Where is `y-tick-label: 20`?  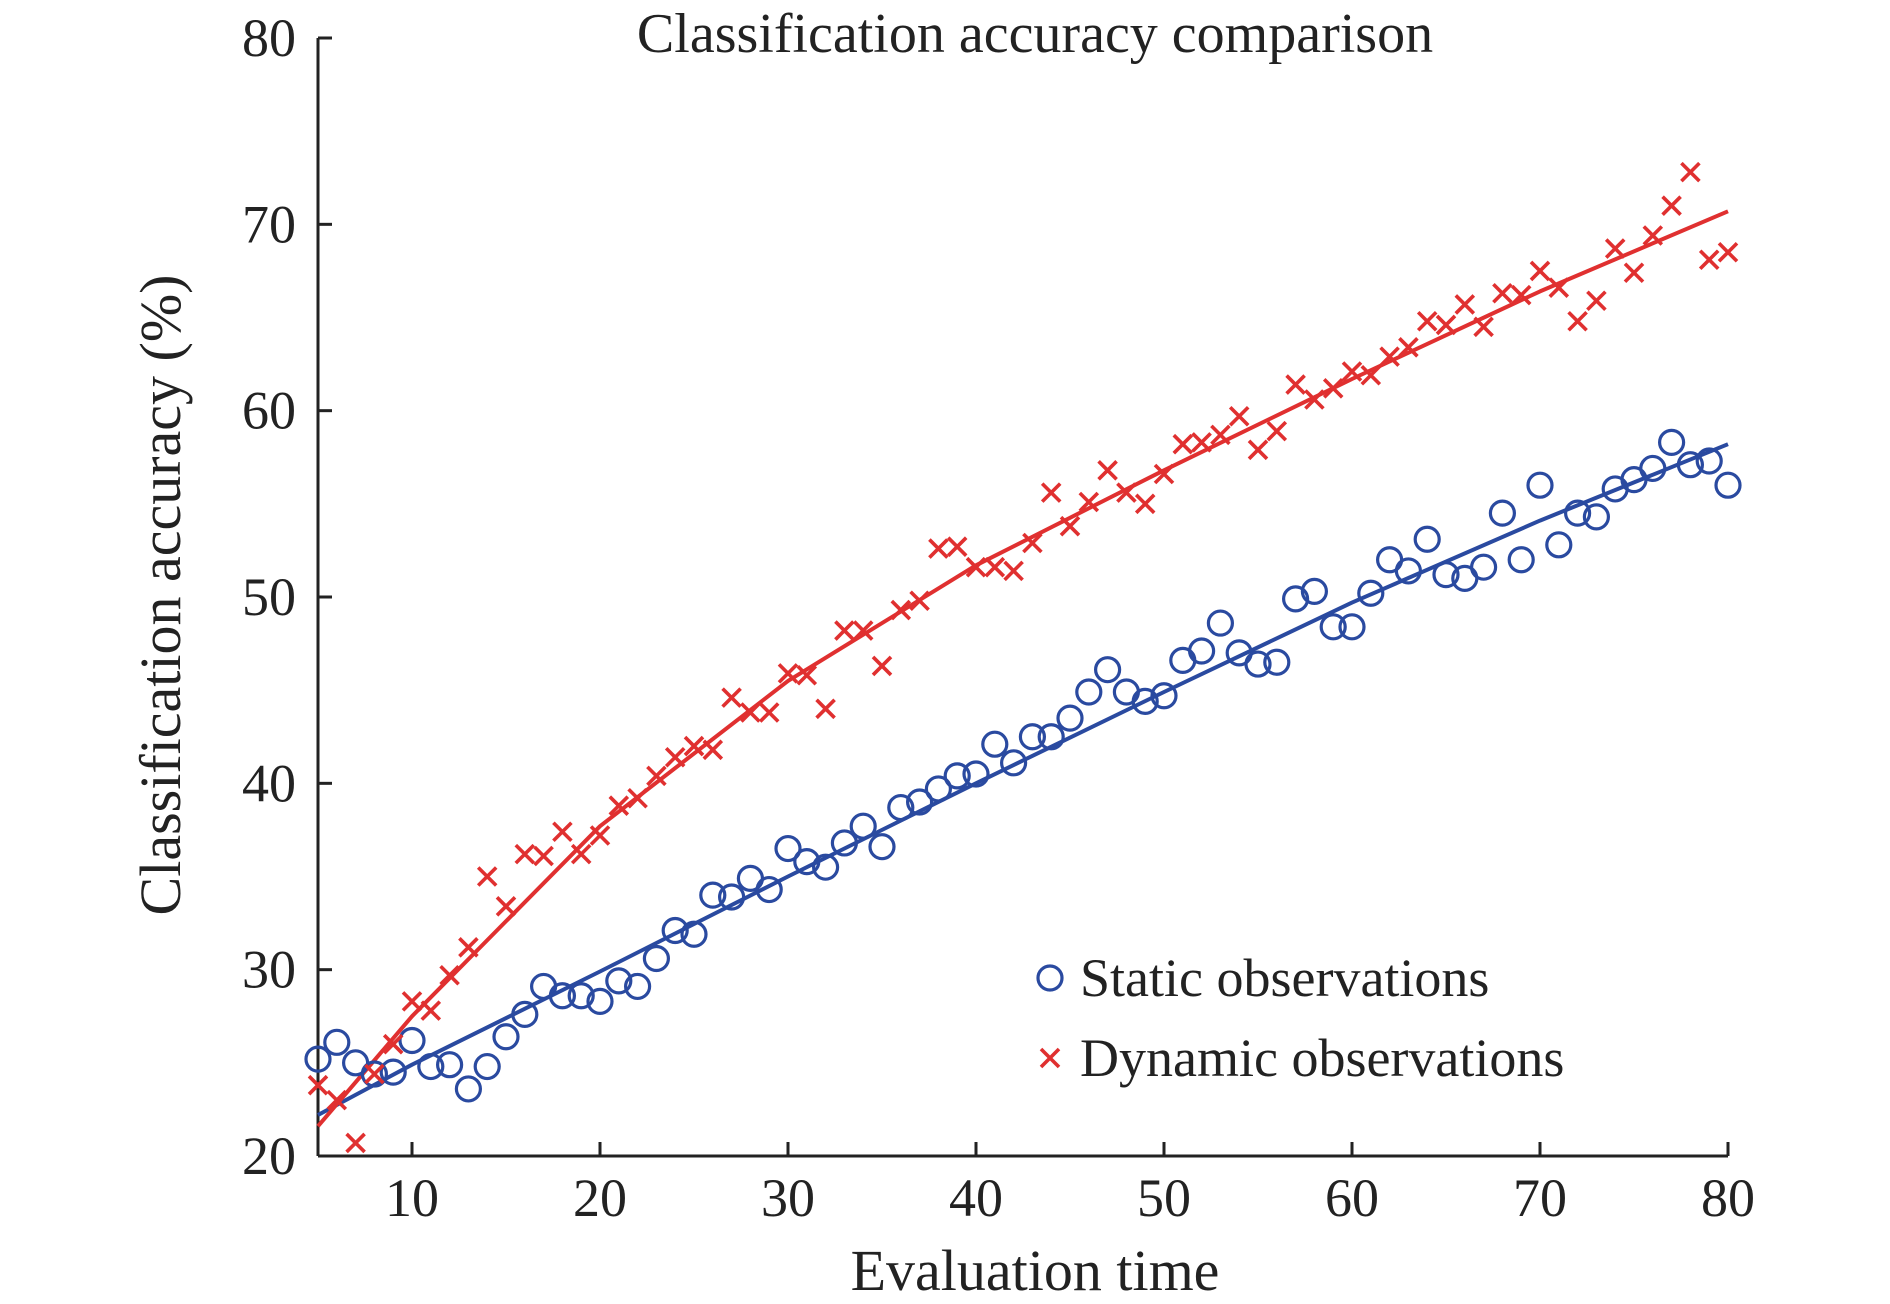 y-tick-label: 20 is located at coordinates (269, 1156).